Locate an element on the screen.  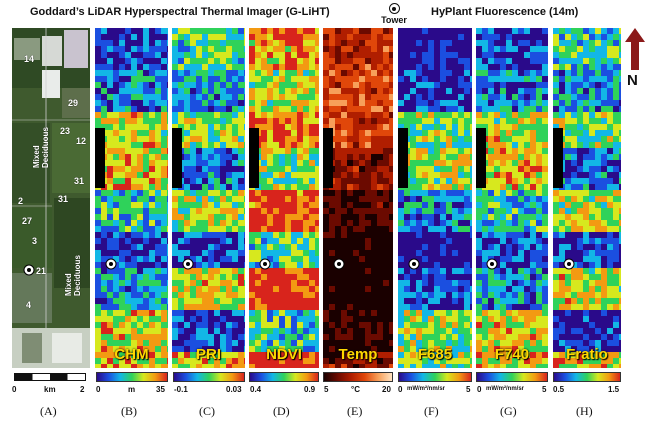
map-label-12: 12 is located at coordinates (81, 141).